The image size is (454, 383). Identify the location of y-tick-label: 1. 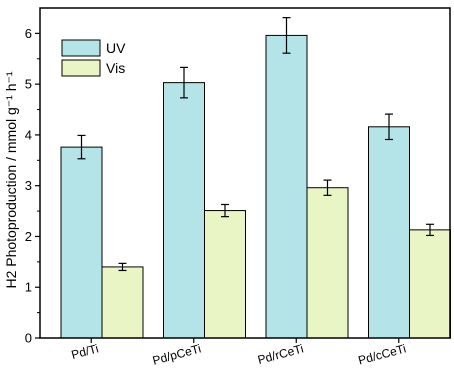
(28, 287).